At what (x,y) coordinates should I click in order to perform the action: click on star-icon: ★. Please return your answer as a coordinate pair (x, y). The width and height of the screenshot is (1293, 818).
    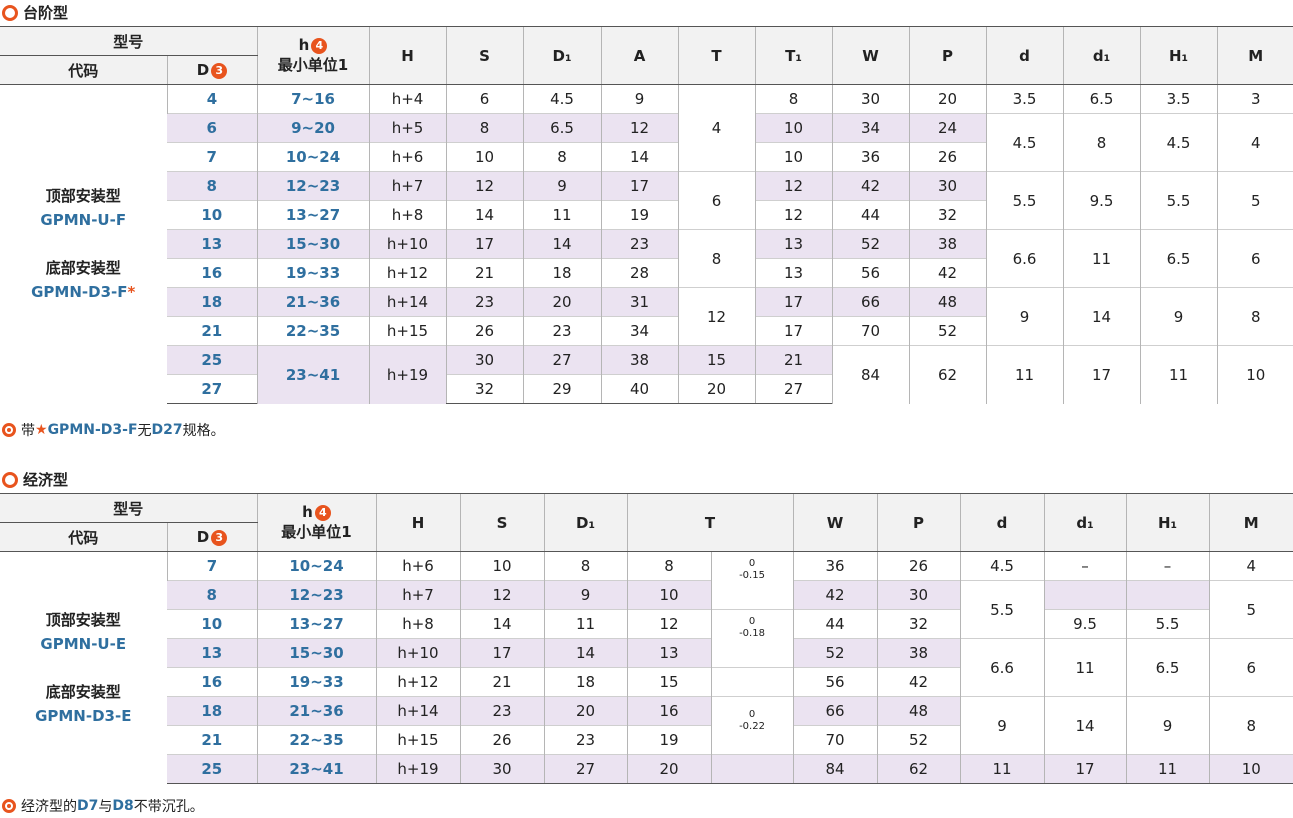
    Looking at the image, I should click on (41, 430).